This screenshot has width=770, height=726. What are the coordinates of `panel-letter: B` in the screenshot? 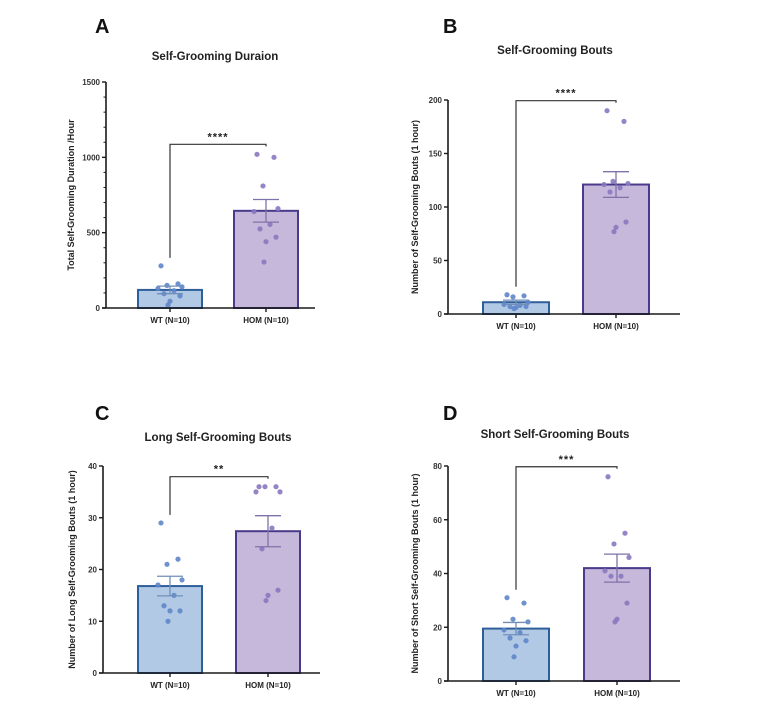 It's located at (450, 27).